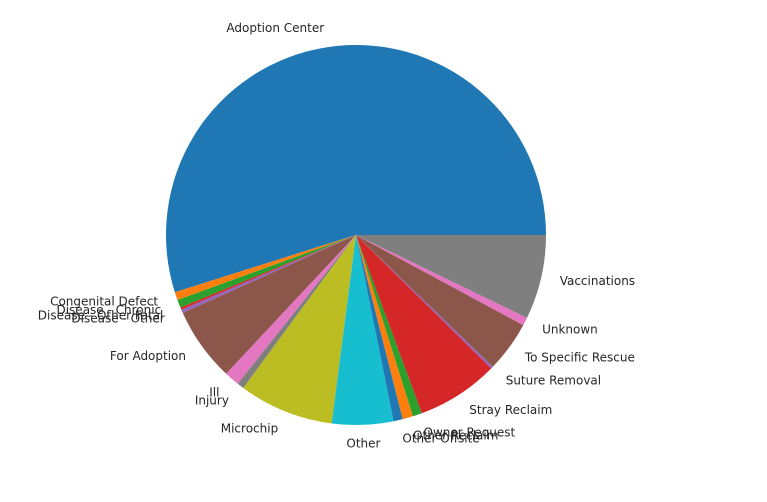 Image resolution: width=767 pixels, height=502 pixels. Describe the element at coordinates (249, 428) in the screenshot. I see `pie-label-microchip: Microchip` at that location.